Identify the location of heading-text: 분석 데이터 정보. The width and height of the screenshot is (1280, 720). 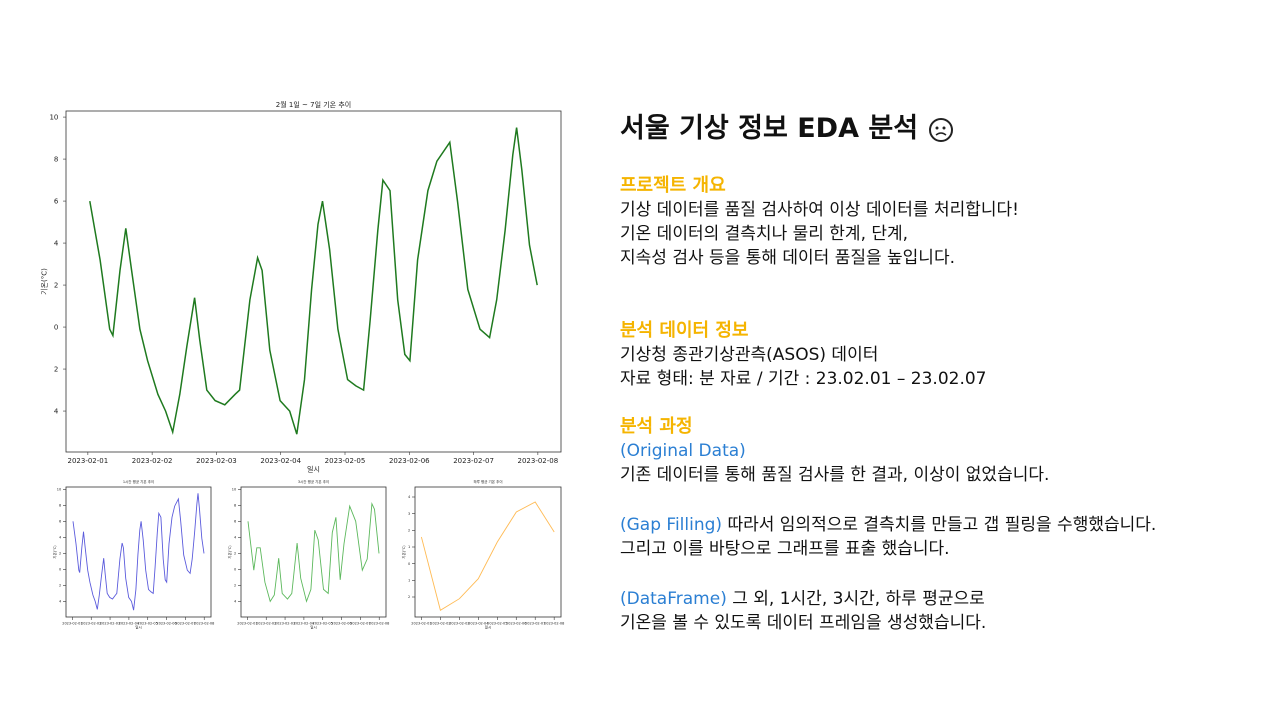
(684, 330).